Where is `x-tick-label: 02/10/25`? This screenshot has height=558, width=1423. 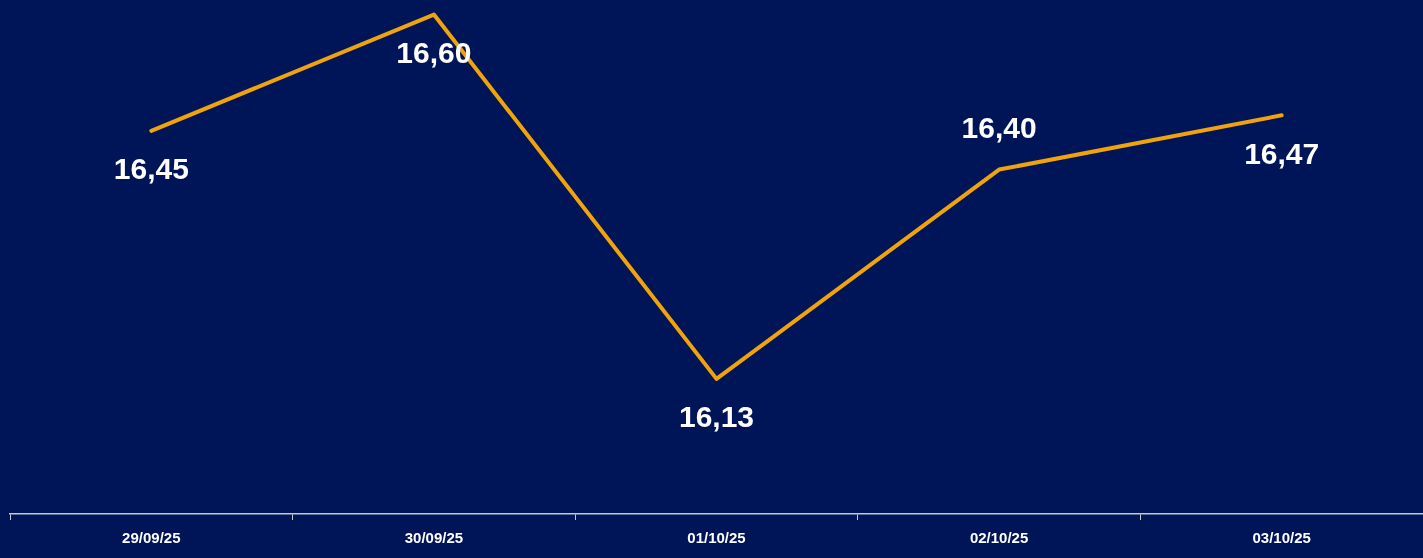 x-tick-label: 02/10/25 is located at coordinates (999, 538).